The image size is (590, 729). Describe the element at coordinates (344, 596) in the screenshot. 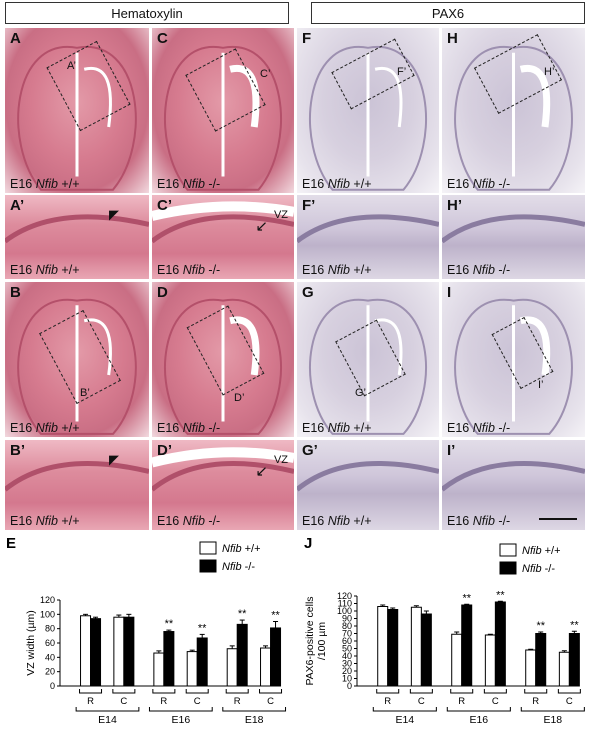

I see `y-tick-label: 120` at that location.